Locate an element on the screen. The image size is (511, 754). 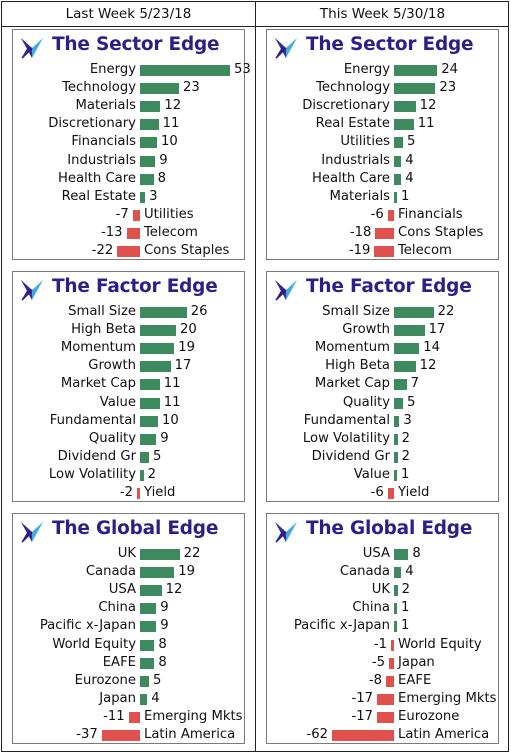
bar-row: Materials 12 is located at coordinates (128, 106).